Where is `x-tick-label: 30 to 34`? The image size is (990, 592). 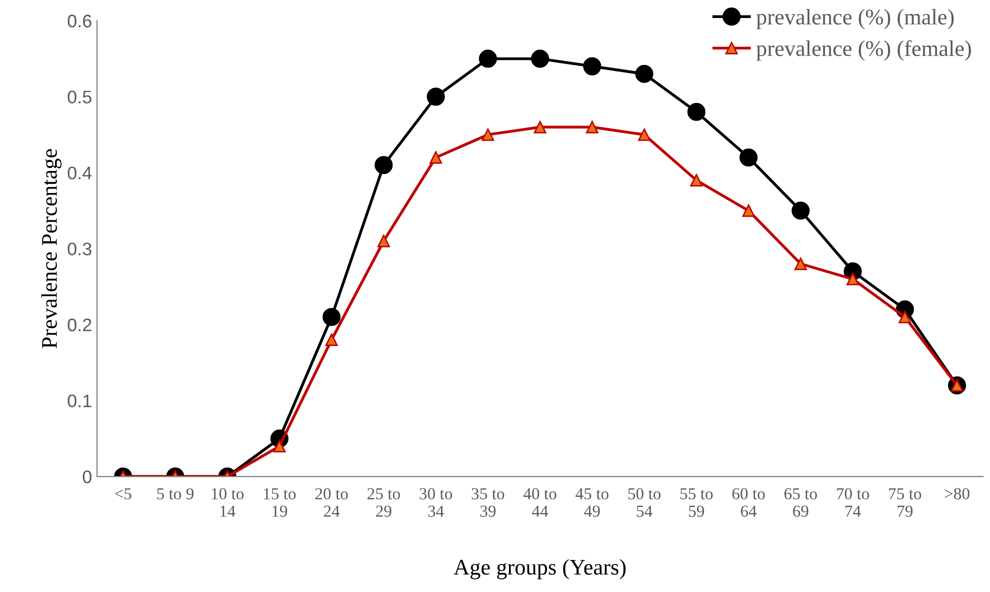 x-tick-label: 30 to 34 is located at coordinates (436, 502).